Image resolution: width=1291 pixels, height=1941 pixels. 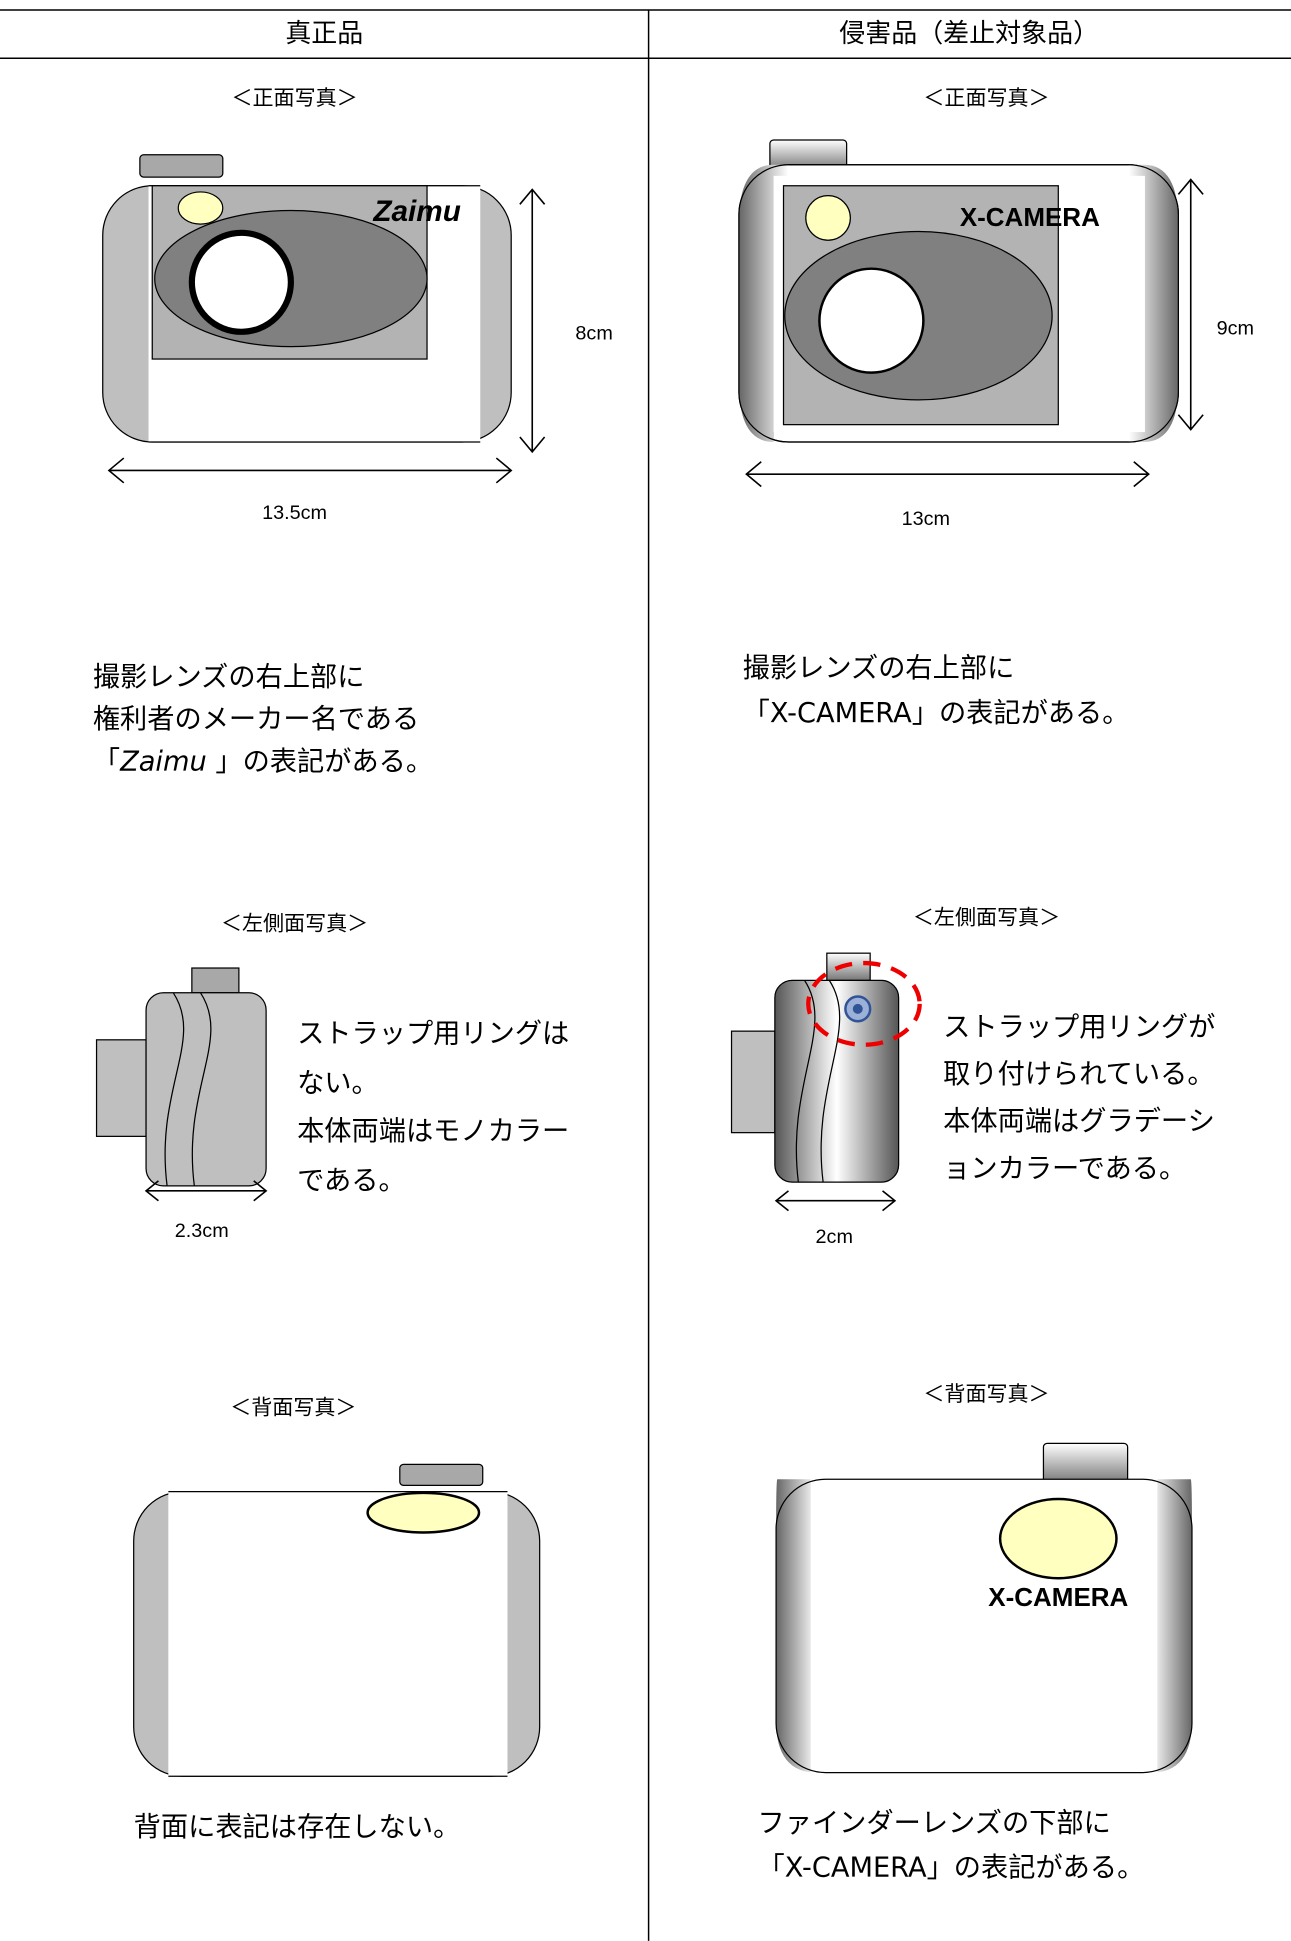 What do you see at coordinates (416, 211) in the screenshot?
I see `brand-mark: Zaimu` at bounding box center [416, 211].